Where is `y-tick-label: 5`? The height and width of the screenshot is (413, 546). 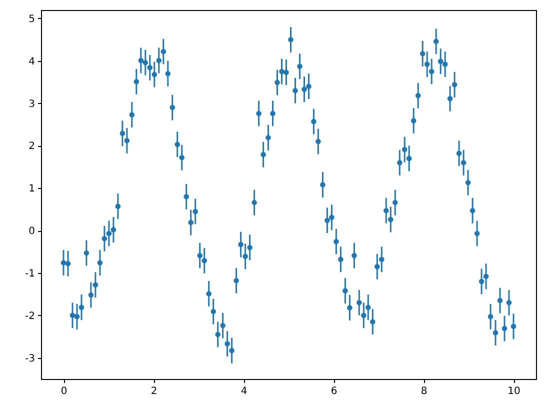
y-tick-label: 5 is located at coordinates (31, 19).